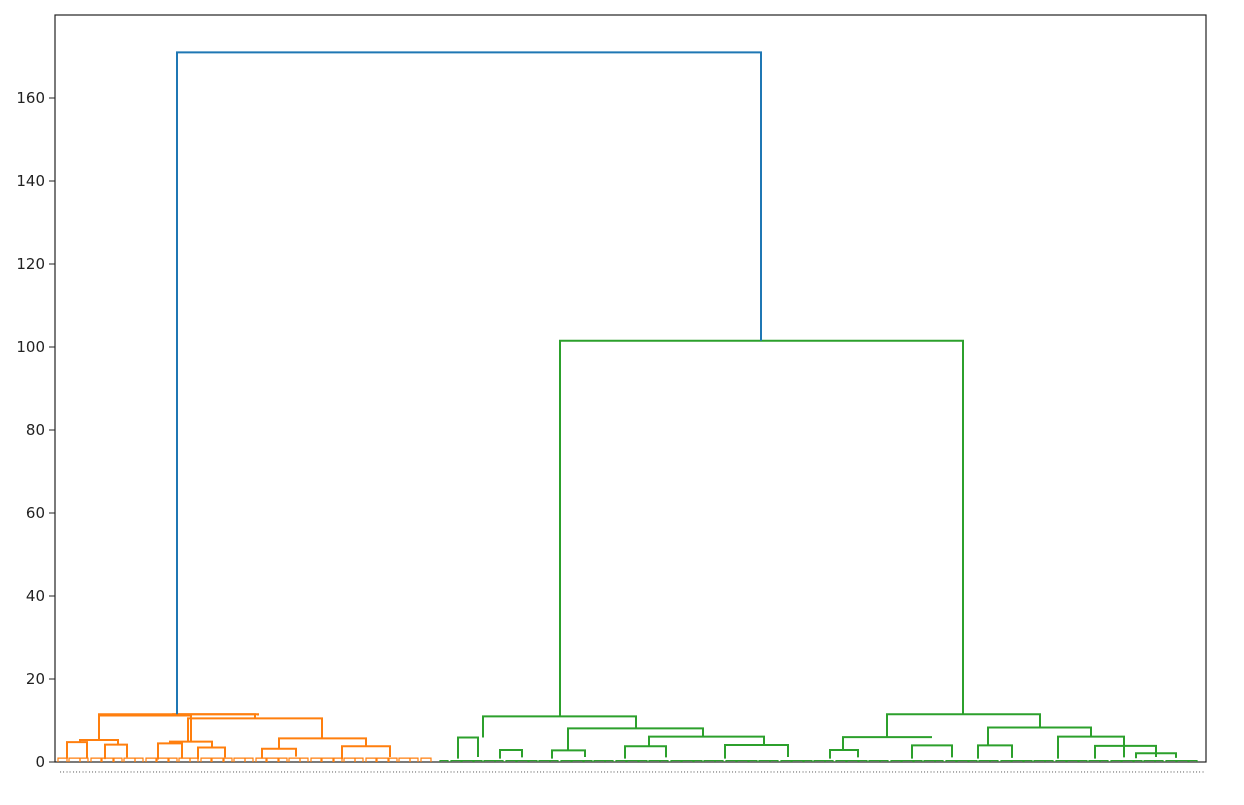 The width and height of the screenshot is (1244, 805). Describe the element at coordinates (694, 772) in the screenshot. I see `leaf-label-198: ·` at that location.